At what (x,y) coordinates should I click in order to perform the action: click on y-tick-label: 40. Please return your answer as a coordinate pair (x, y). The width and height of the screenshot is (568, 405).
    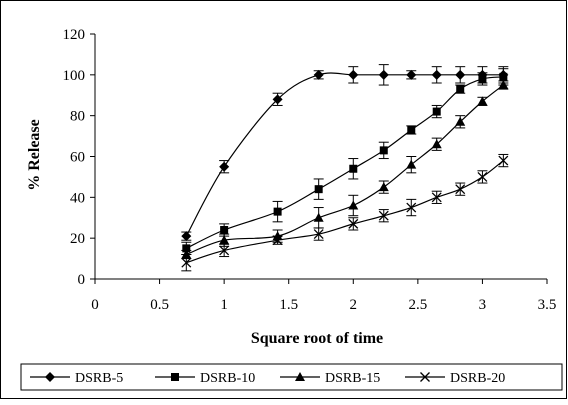
    Looking at the image, I should click on (77, 198).